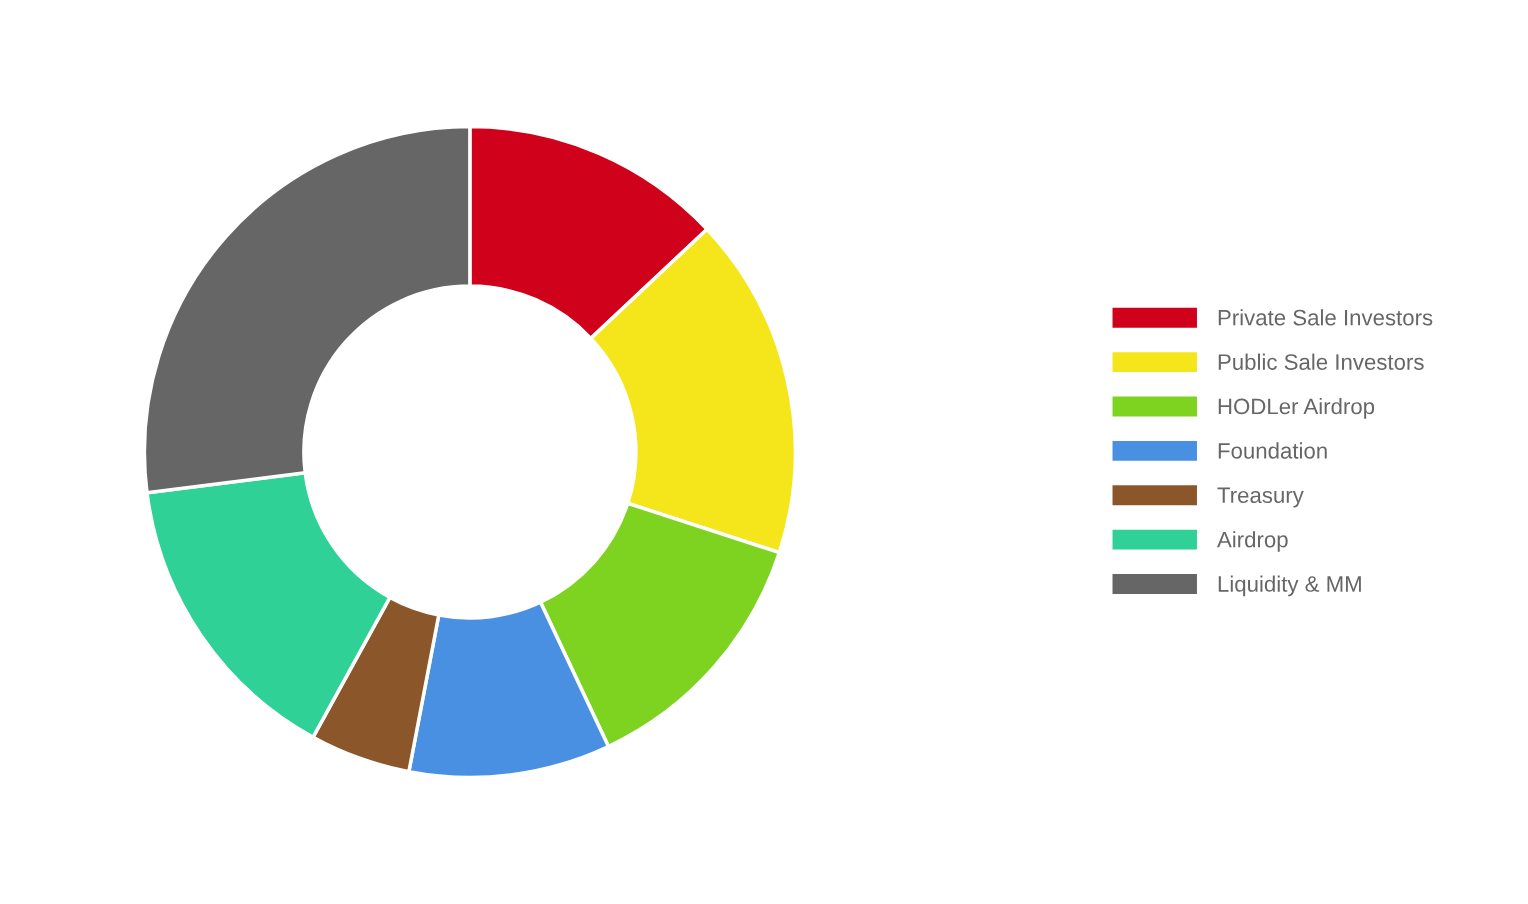 Image resolution: width=1528 pixels, height=904 pixels. Describe the element at coordinates (1325, 317) in the screenshot. I see `legend-label: Private Sale Investors` at that location.